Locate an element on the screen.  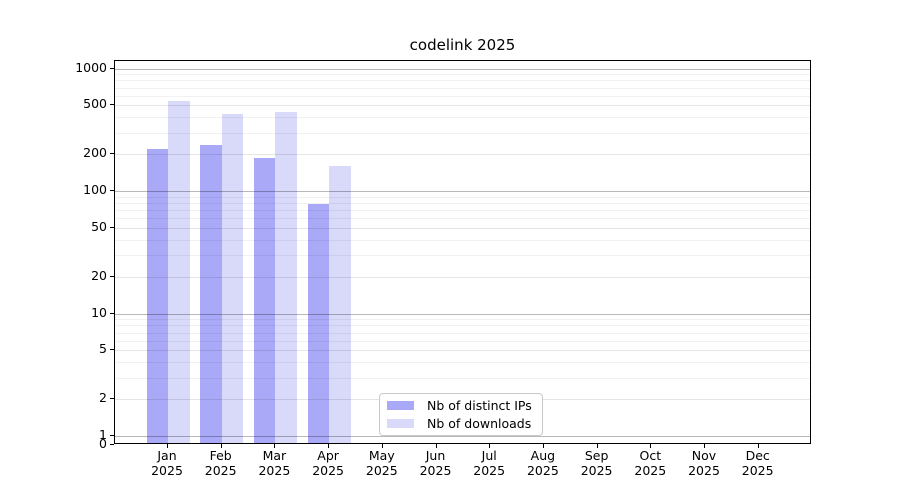
bar-nb-of-distinct-ips-jan-2025 is located at coordinates (157, 296).